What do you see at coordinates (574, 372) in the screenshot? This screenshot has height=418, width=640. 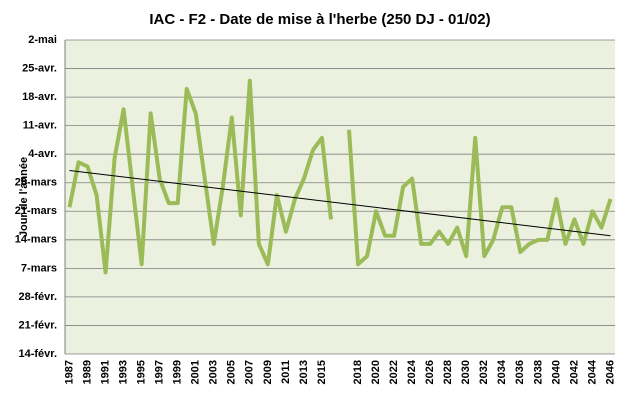 I see `x-tick-label: 2042` at bounding box center [574, 372].